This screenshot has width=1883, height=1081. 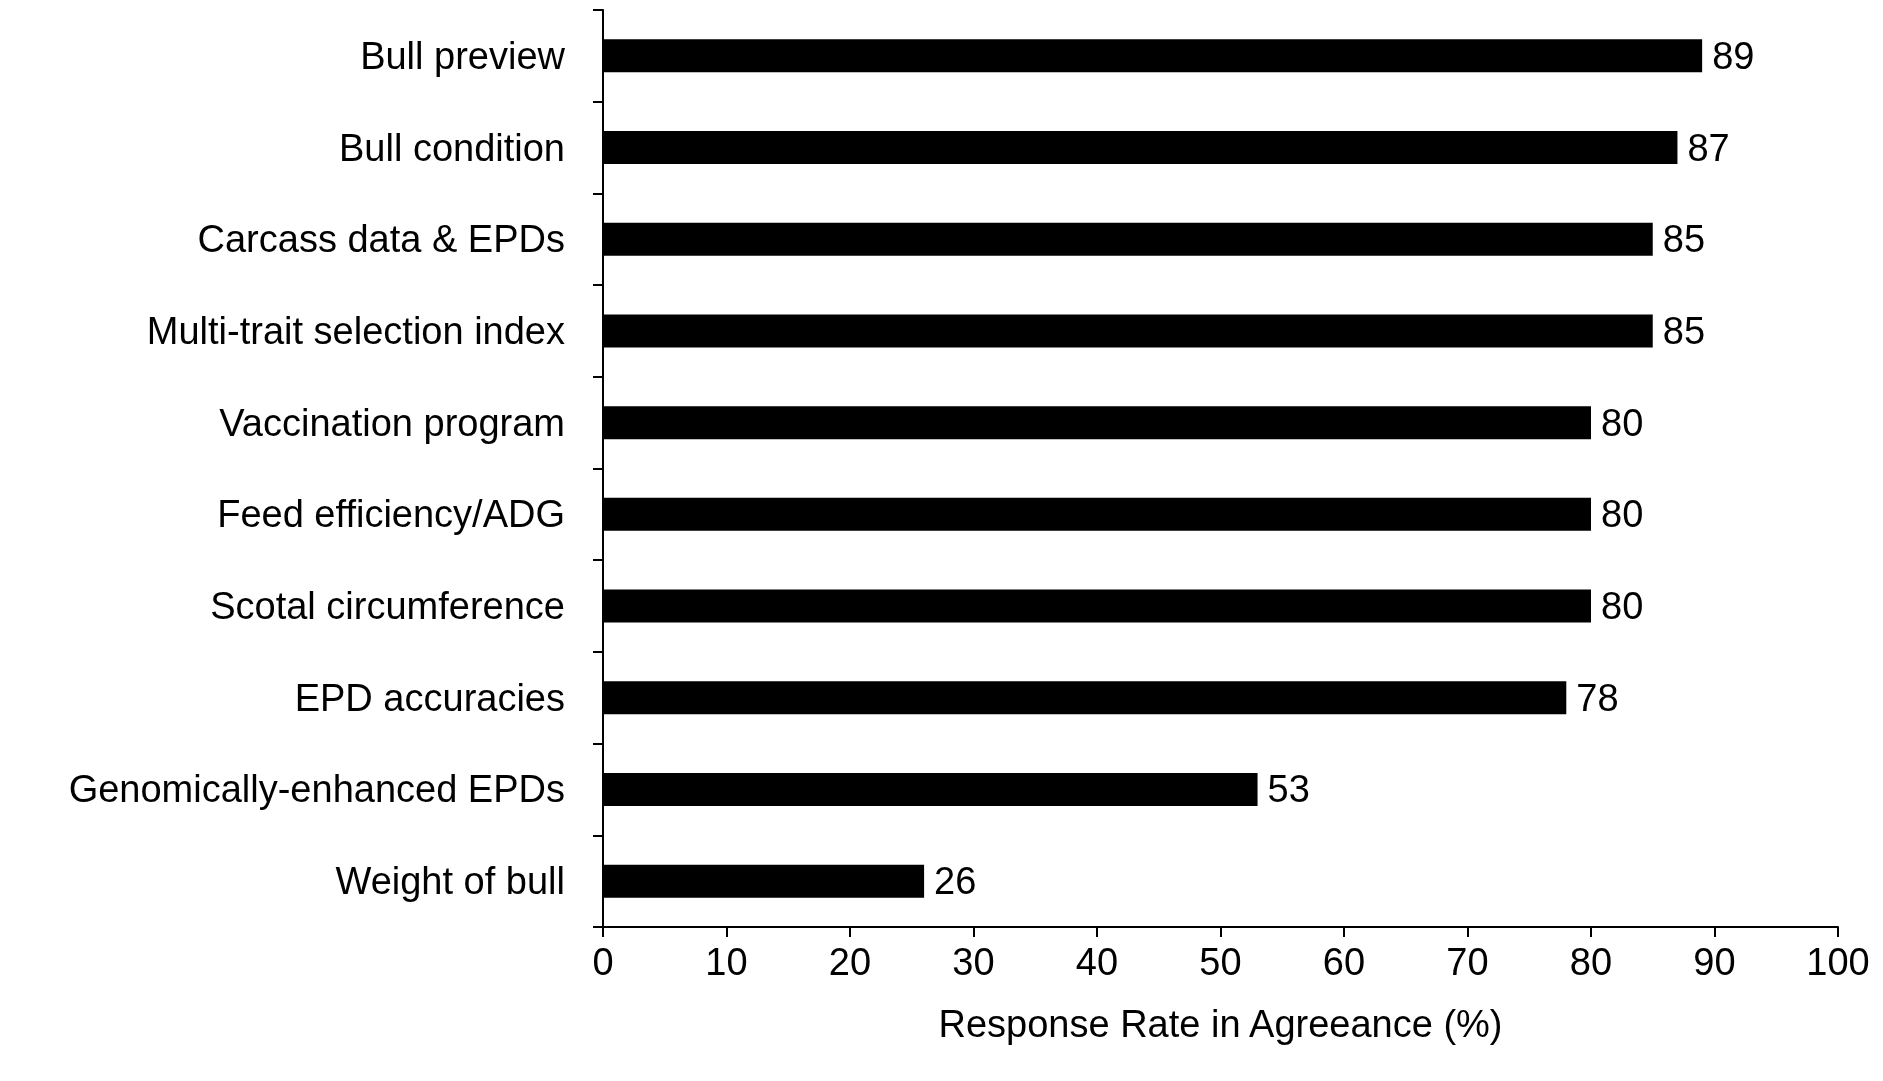 I want to click on data-label: 89, so click(x=1733, y=55).